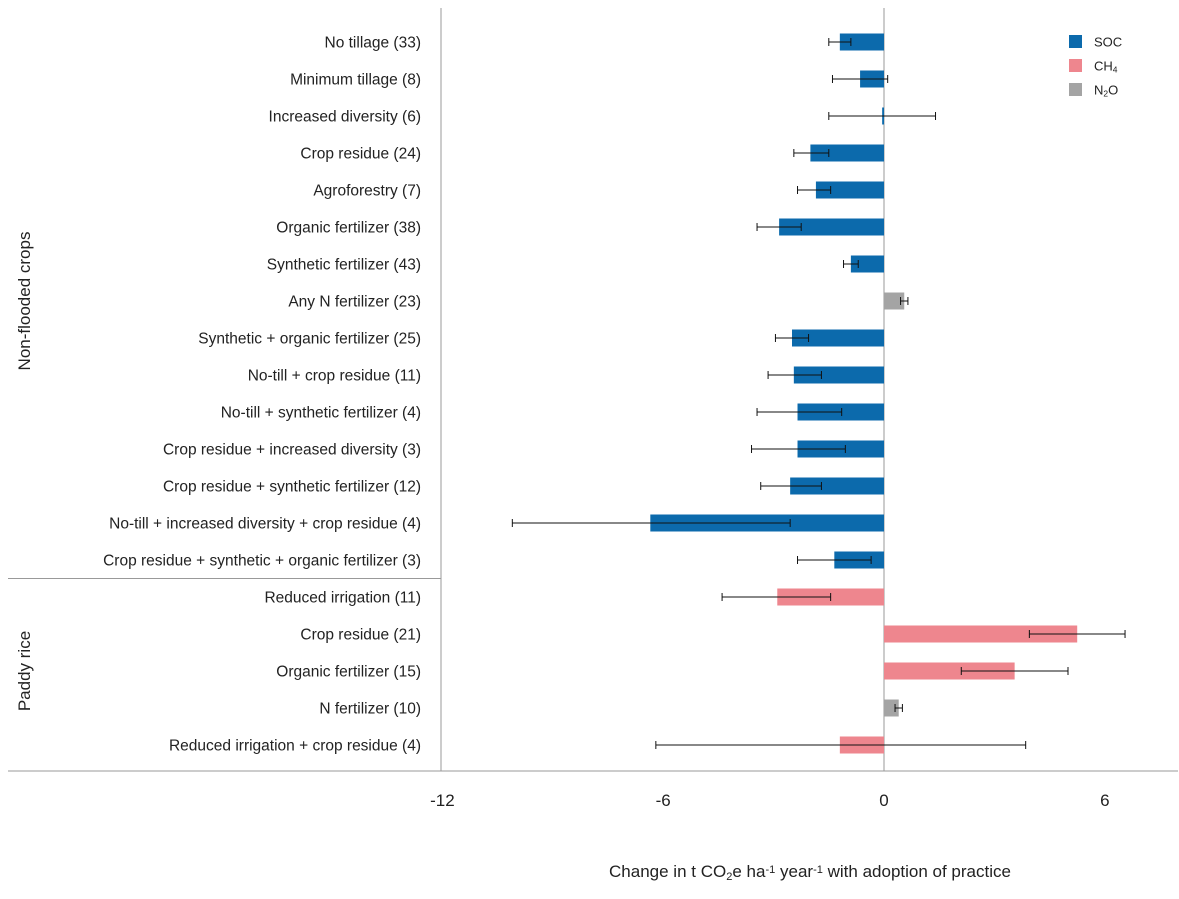 The width and height of the screenshot is (1179, 899). I want to click on group-label-1: Paddy rice, so click(24, 671).